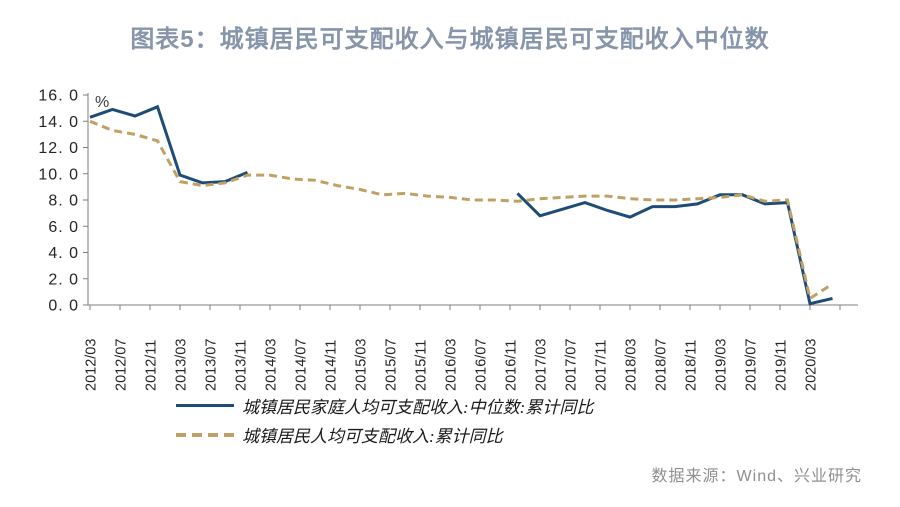  Describe the element at coordinates (182, 365) in the screenshot. I see `x-tick-label: 2013/03` at that location.